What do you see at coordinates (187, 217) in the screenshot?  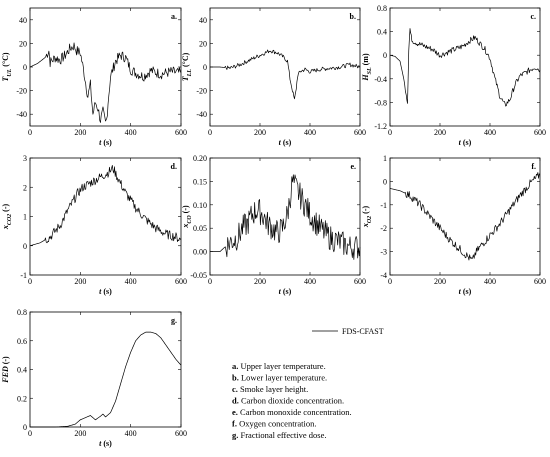 I see `y-axis-label: xCO (-)` at bounding box center [187, 217].